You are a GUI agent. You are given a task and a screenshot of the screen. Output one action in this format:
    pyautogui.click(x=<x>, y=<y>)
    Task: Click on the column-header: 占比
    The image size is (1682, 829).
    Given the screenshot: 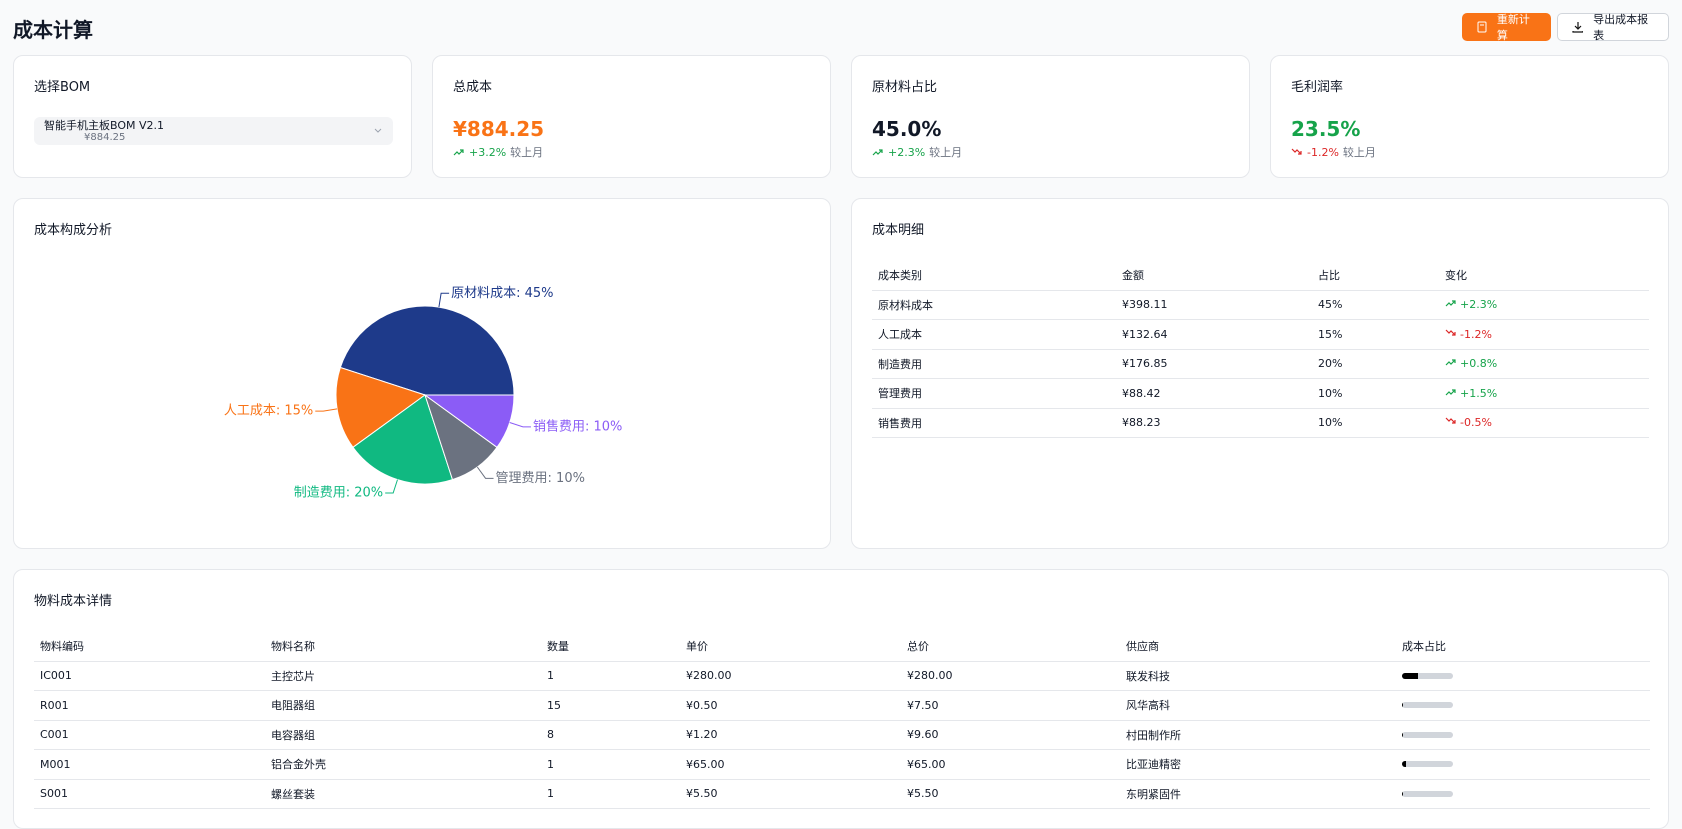 What is the action you would take?
    pyautogui.click(x=1375, y=275)
    